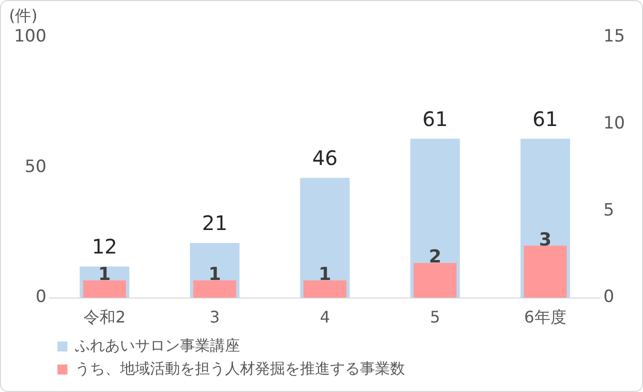 The height and width of the screenshot is (392, 643). What do you see at coordinates (35, 166) in the screenshot?
I see `y-tick-label: 50` at bounding box center [35, 166].